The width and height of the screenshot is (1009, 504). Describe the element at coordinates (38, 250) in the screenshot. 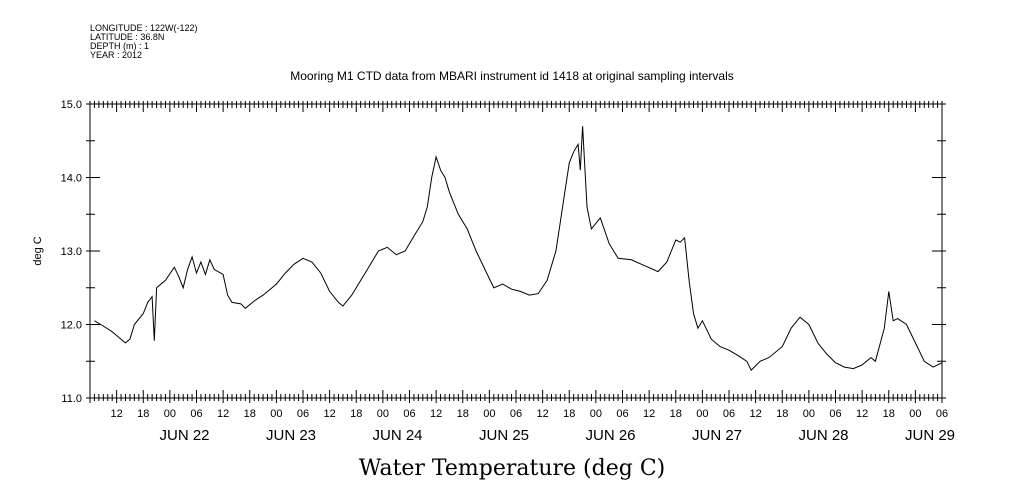

I see `y-axis-label: deg C` at that location.